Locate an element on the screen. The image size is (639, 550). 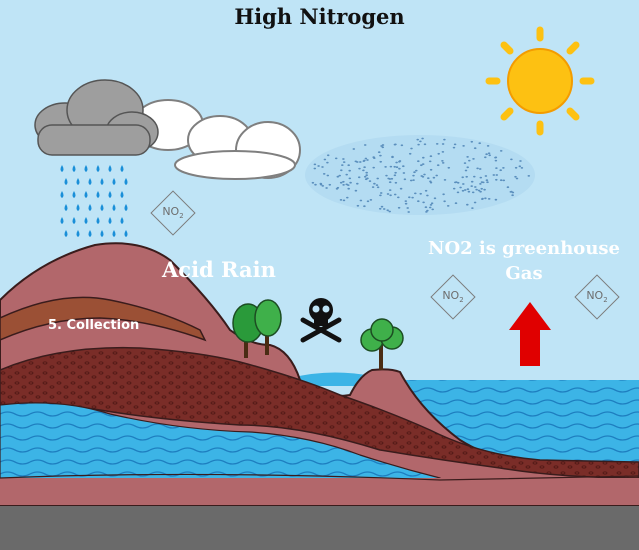
cloud-icon is located at coordinates (216, 139).